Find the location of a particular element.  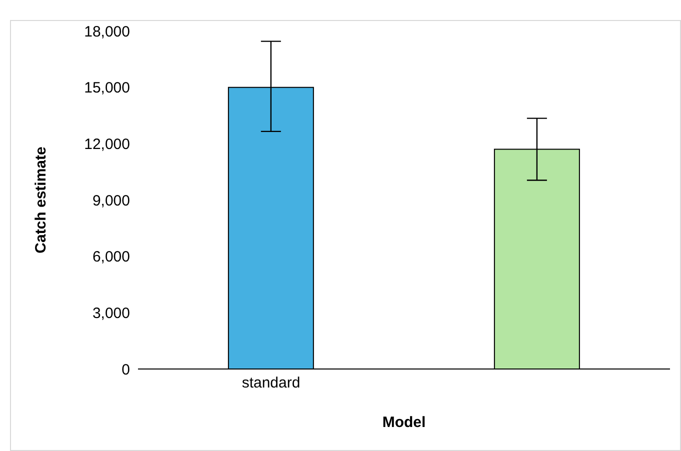

x-tick-label: standard is located at coordinates (271, 383).